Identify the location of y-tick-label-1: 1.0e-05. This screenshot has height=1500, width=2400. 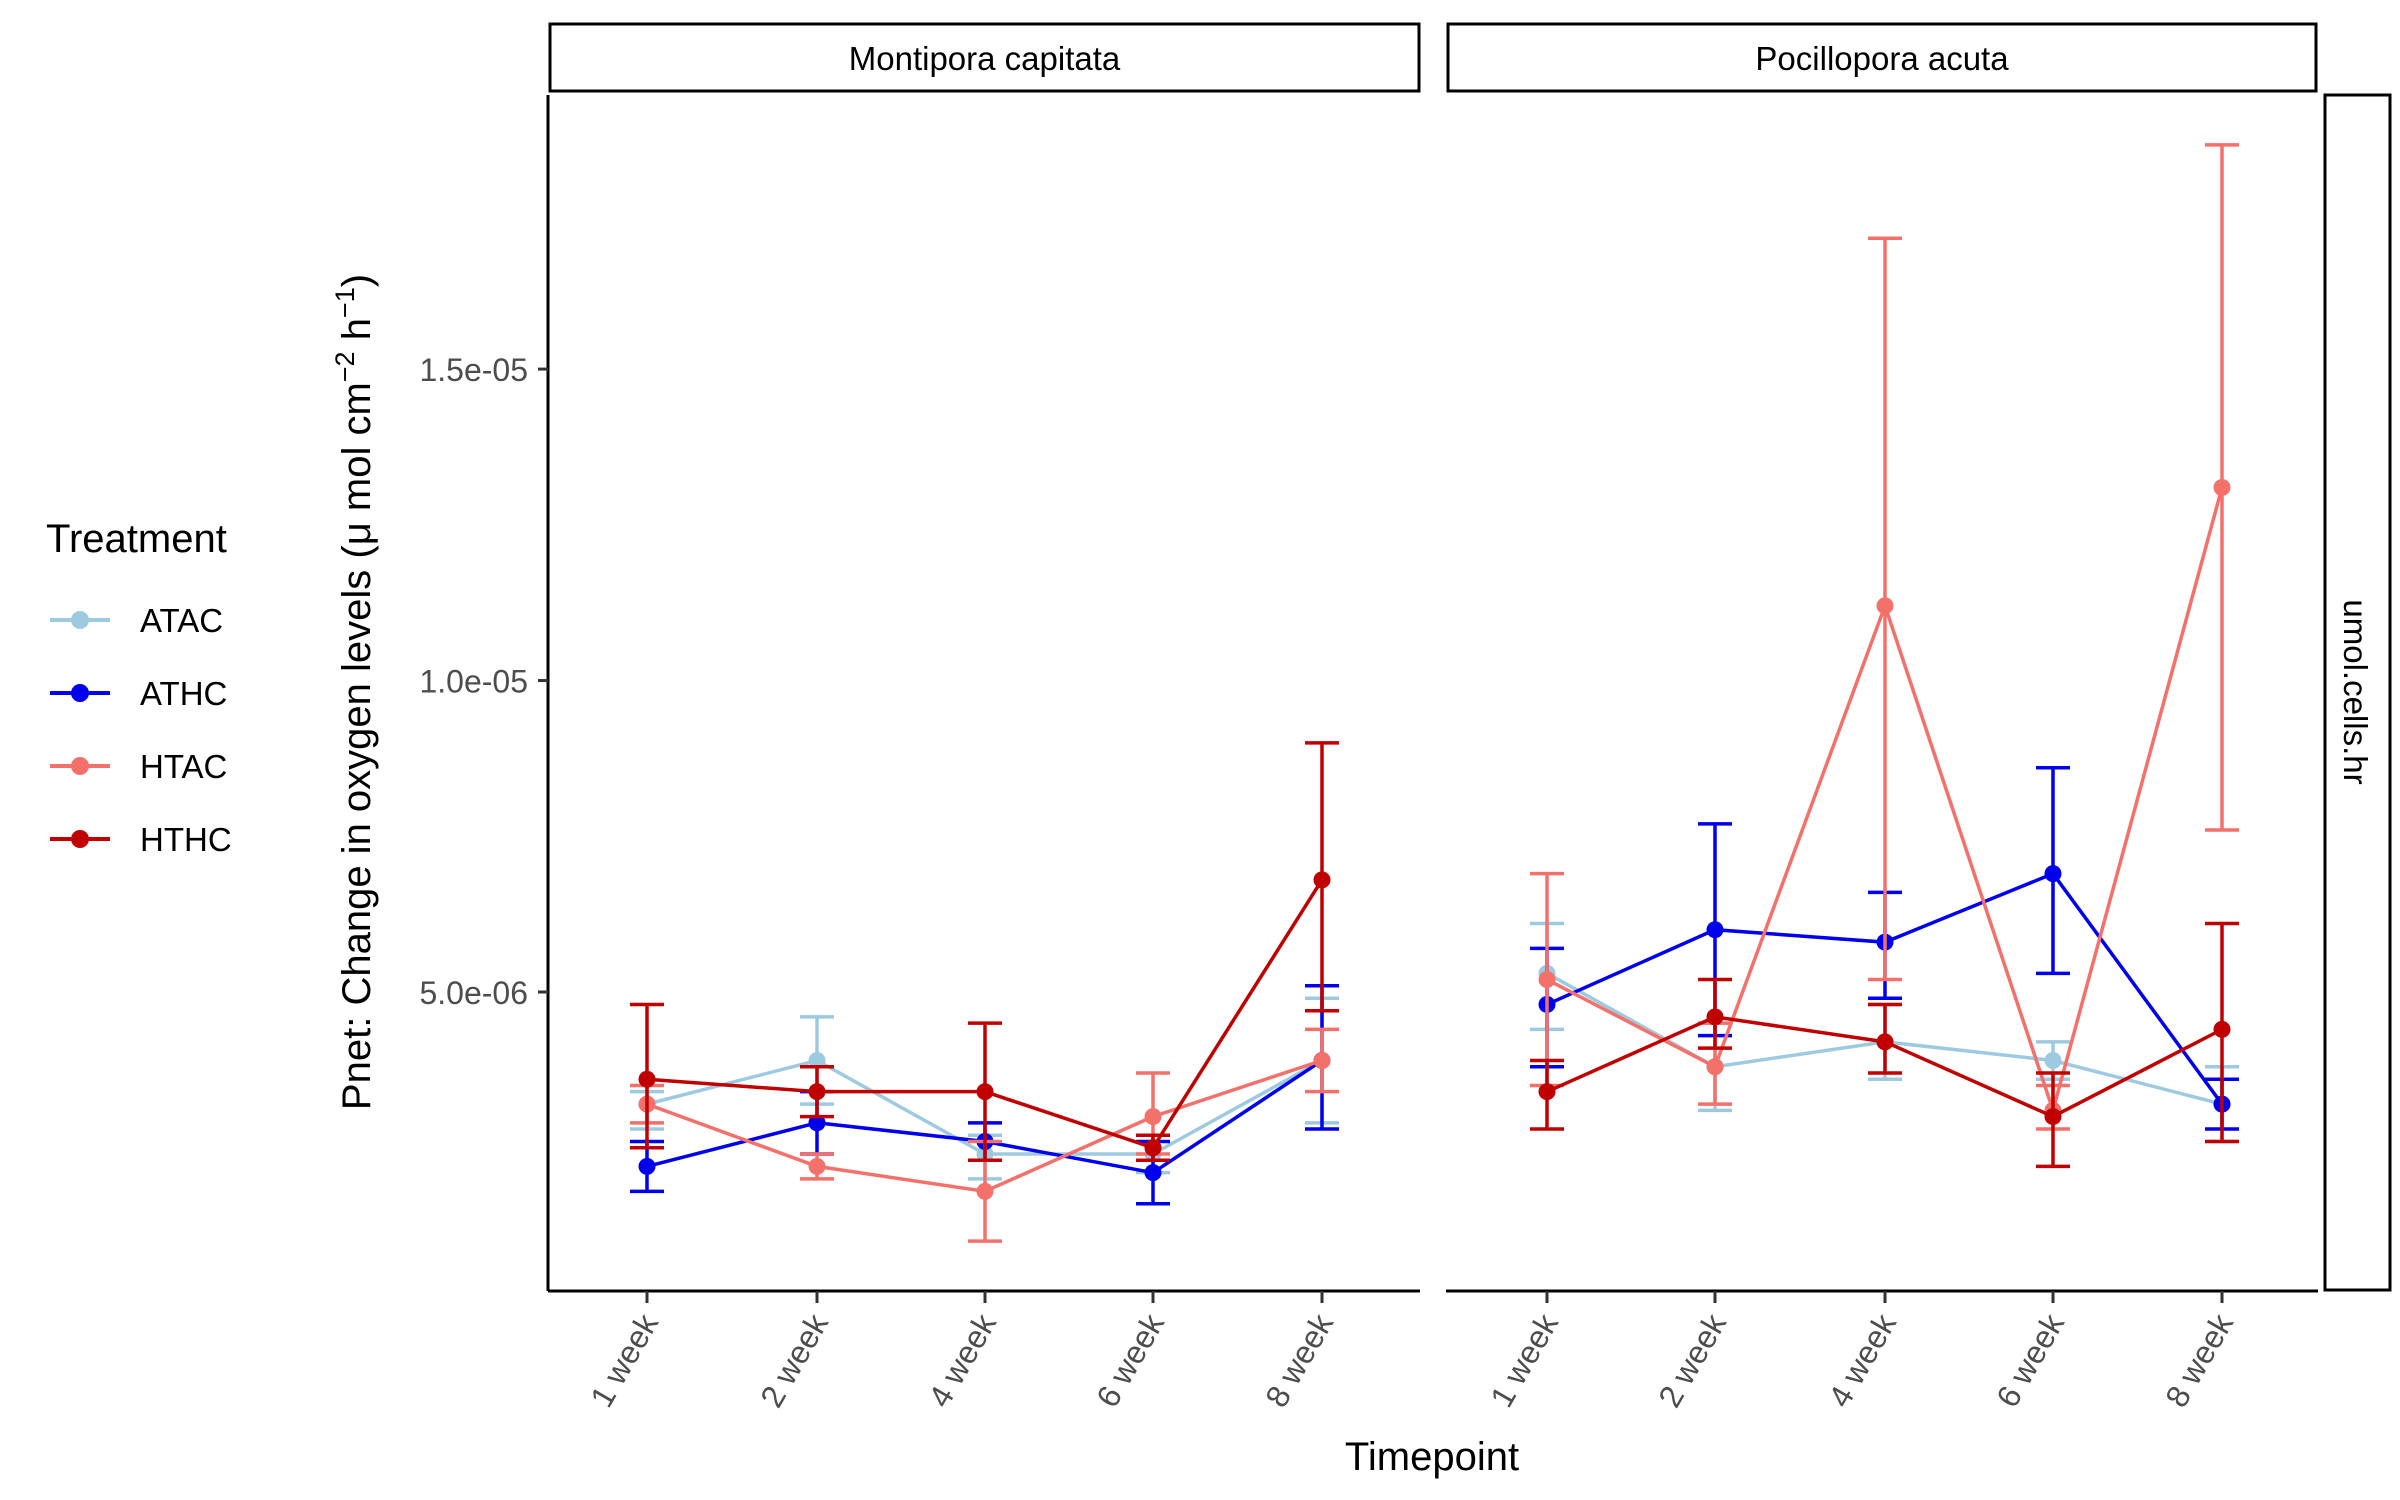
(473, 682).